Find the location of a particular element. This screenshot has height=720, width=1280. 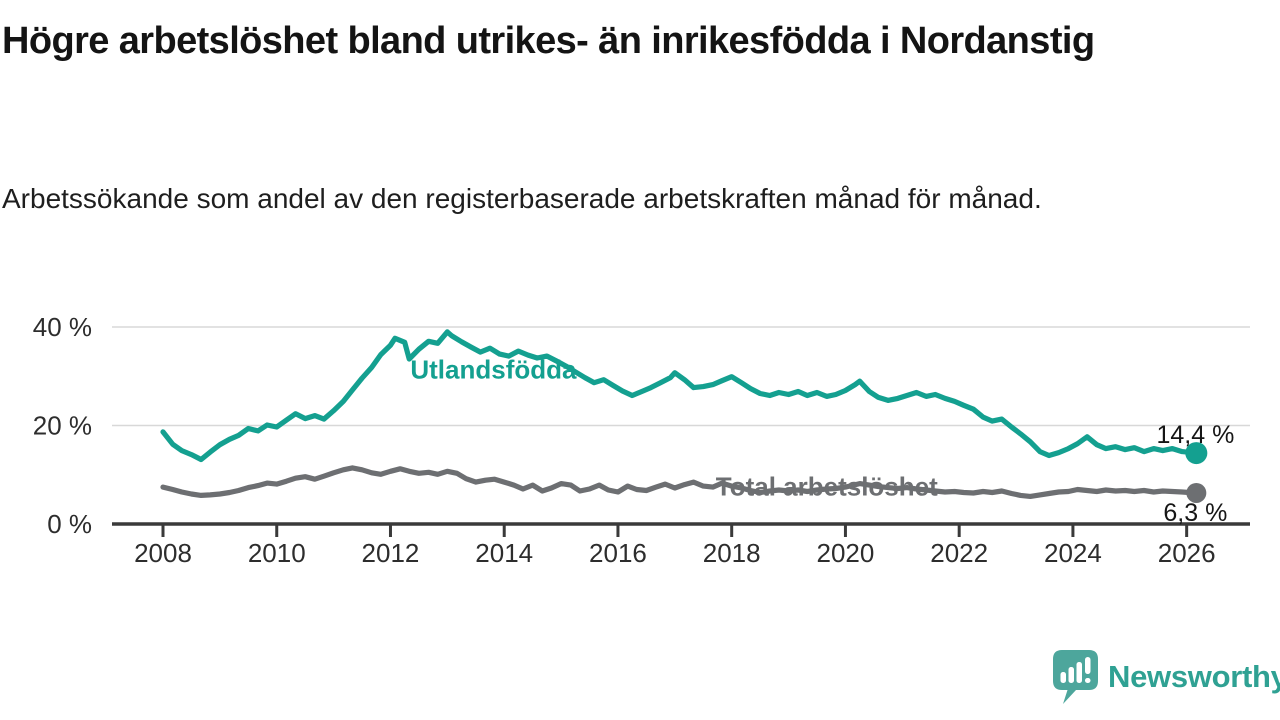

series-end-value-label: 6,3 % is located at coordinates (1195, 513).